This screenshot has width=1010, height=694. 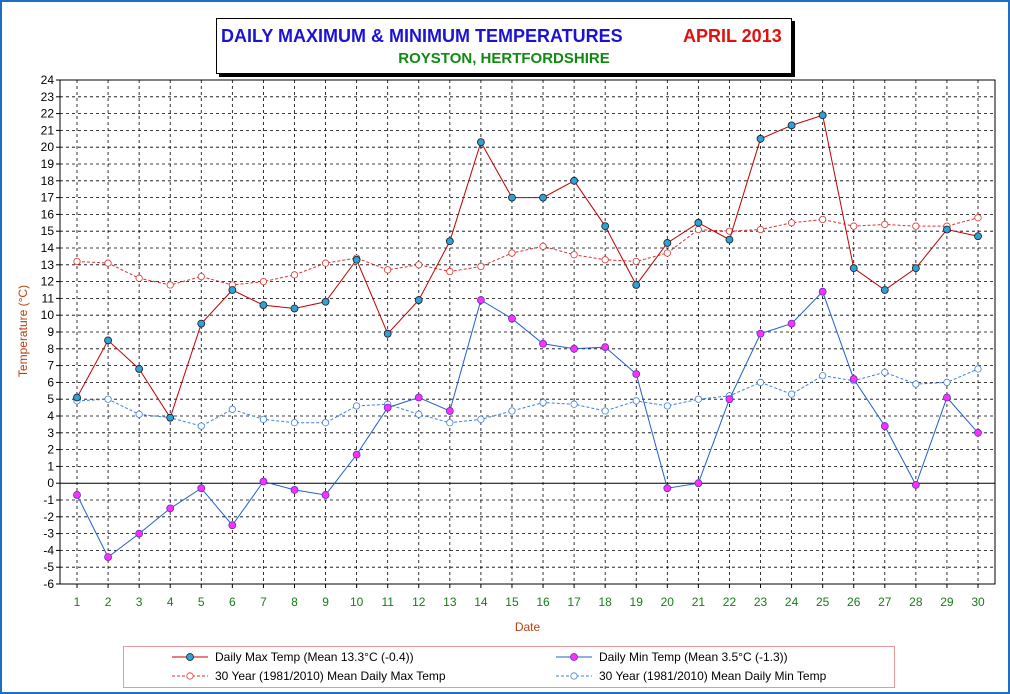 What do you see at coordinates (48, 97) in the screenshot?
I see `y-tick-label: 23` at bounding box center [48, 97].